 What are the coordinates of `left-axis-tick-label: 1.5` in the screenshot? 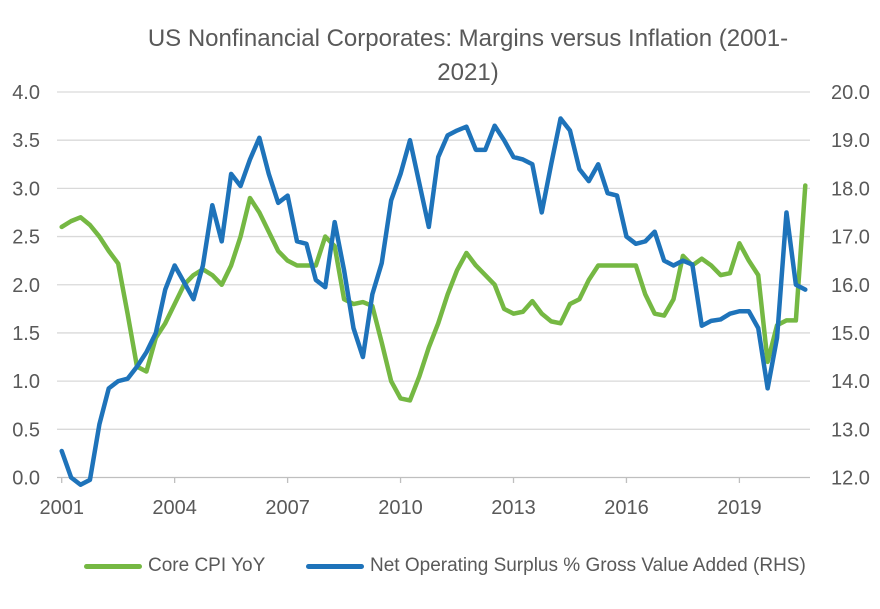 It's located at (26, 334).